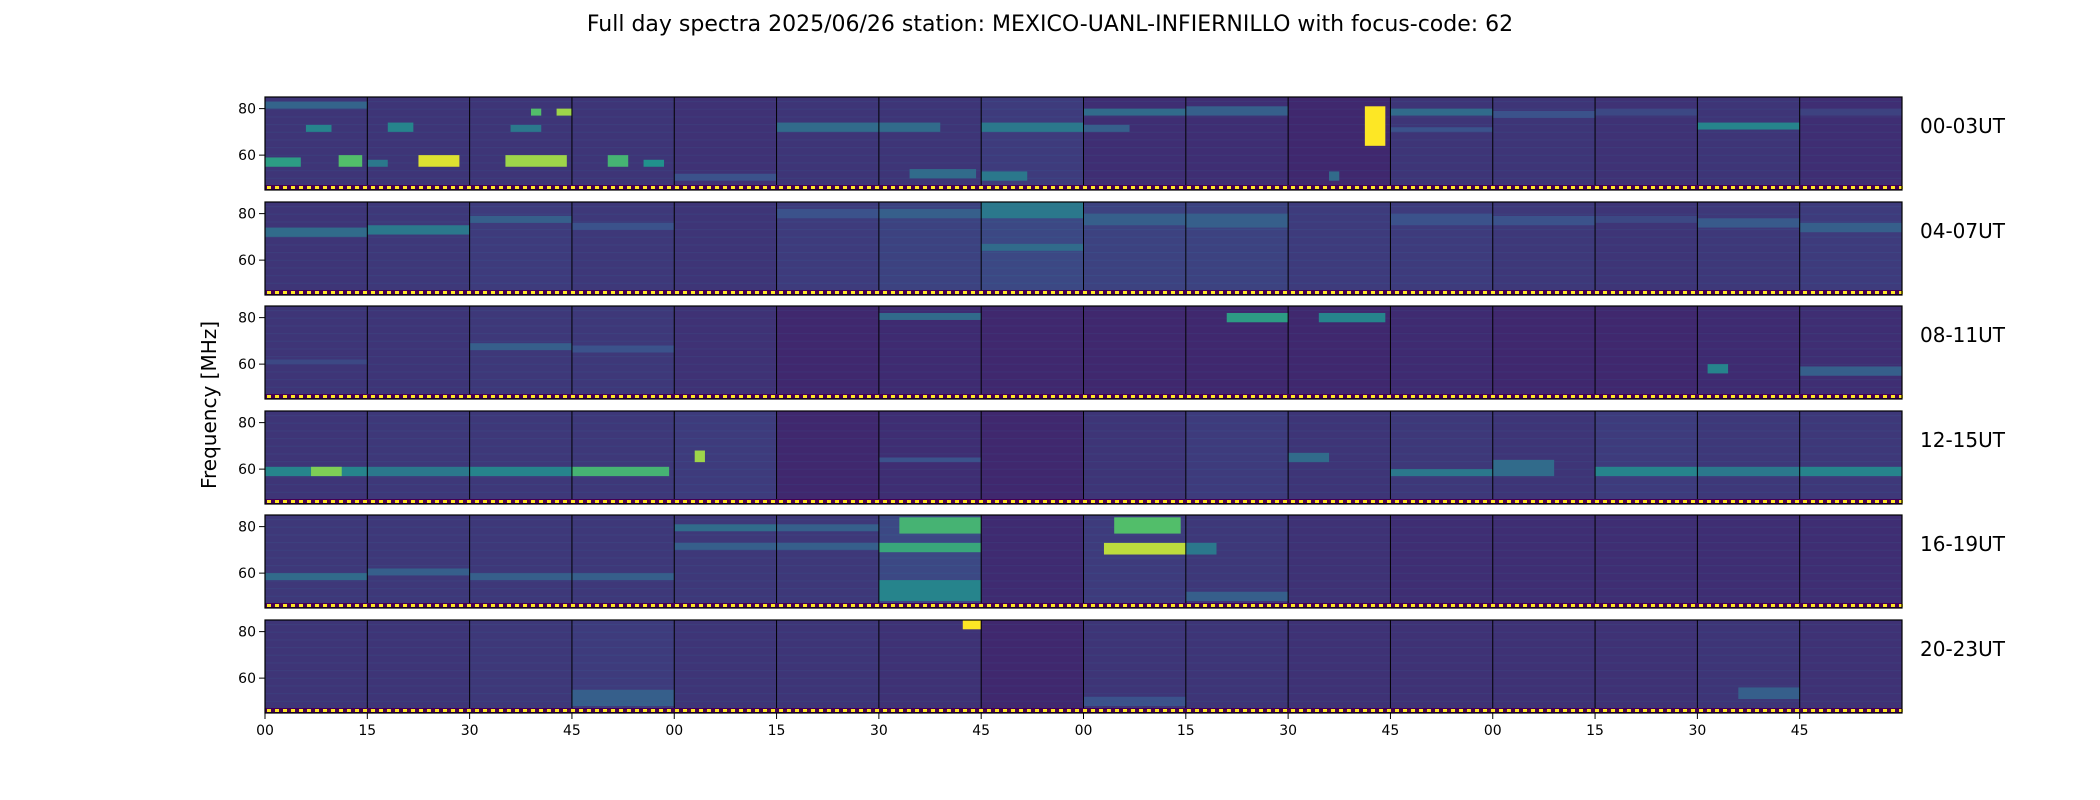  What do you see at coordinates (247, 215) in the screenshot?
I see `y-tick-label: 80` at bounding box center [247, 215].